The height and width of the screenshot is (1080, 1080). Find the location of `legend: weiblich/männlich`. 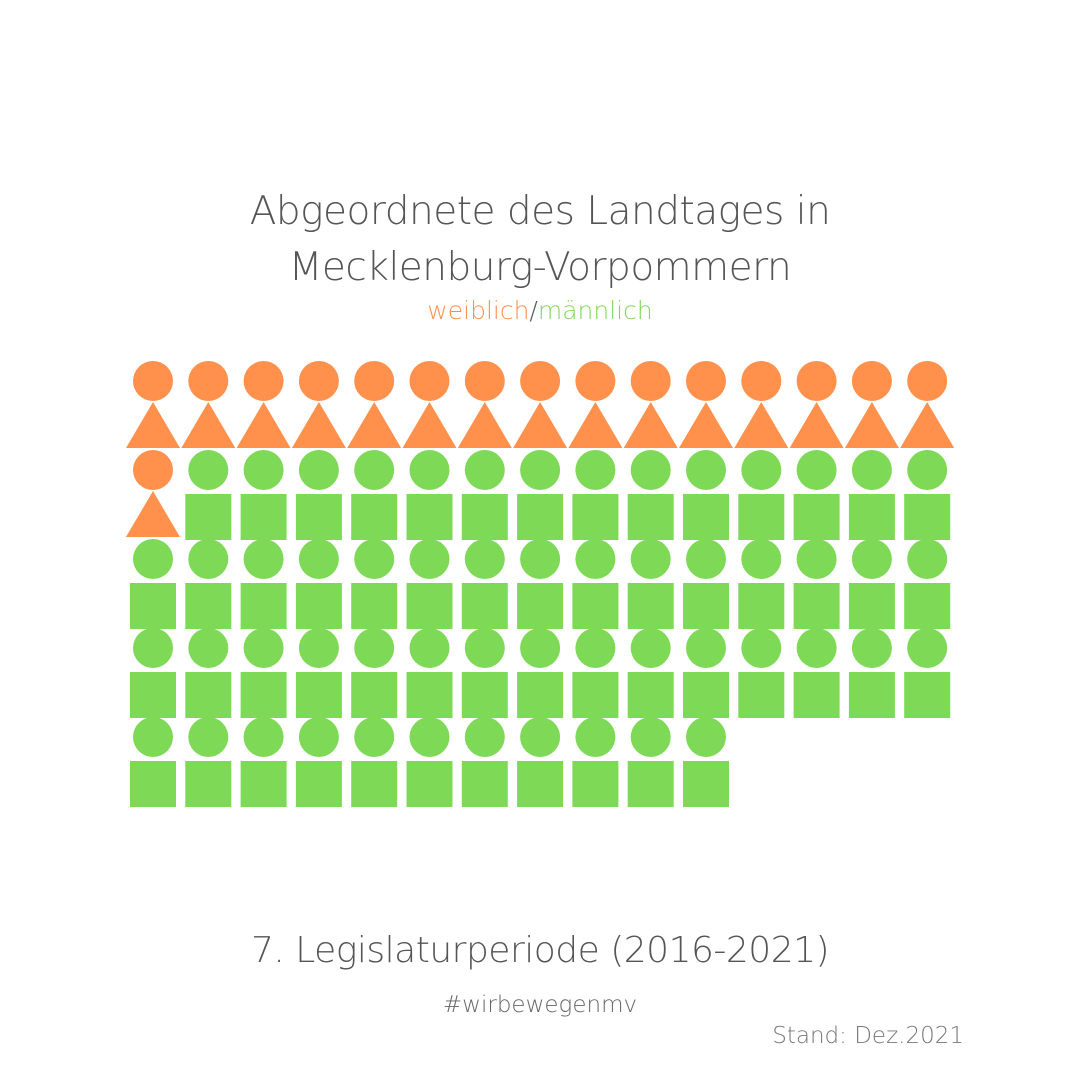

legend: weiblich/männlich is located at coordinates (540, 311).